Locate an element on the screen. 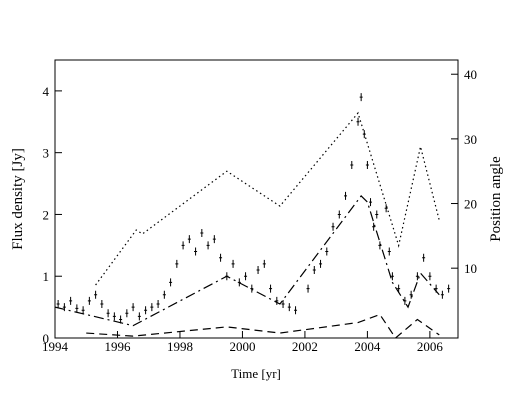 The width and height of the screenshot is (529, 409). x-tick-label: 2004 is located at coordinates (367, 346).